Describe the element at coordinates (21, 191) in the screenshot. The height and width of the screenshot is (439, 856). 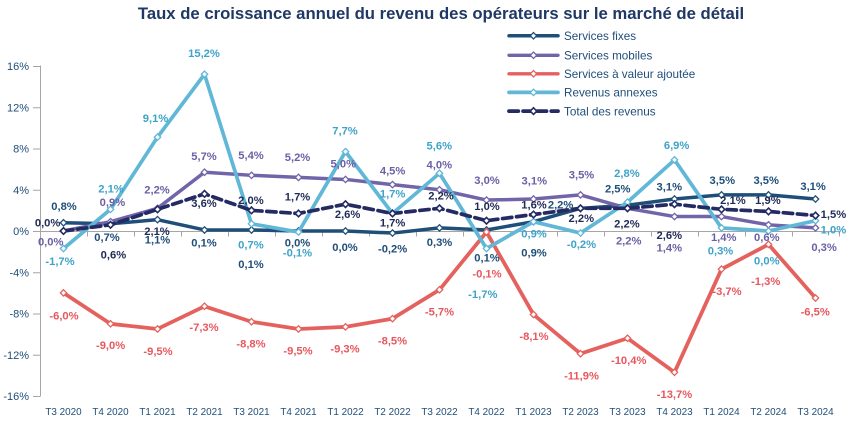
I see `svg-text: 4%` at that location.